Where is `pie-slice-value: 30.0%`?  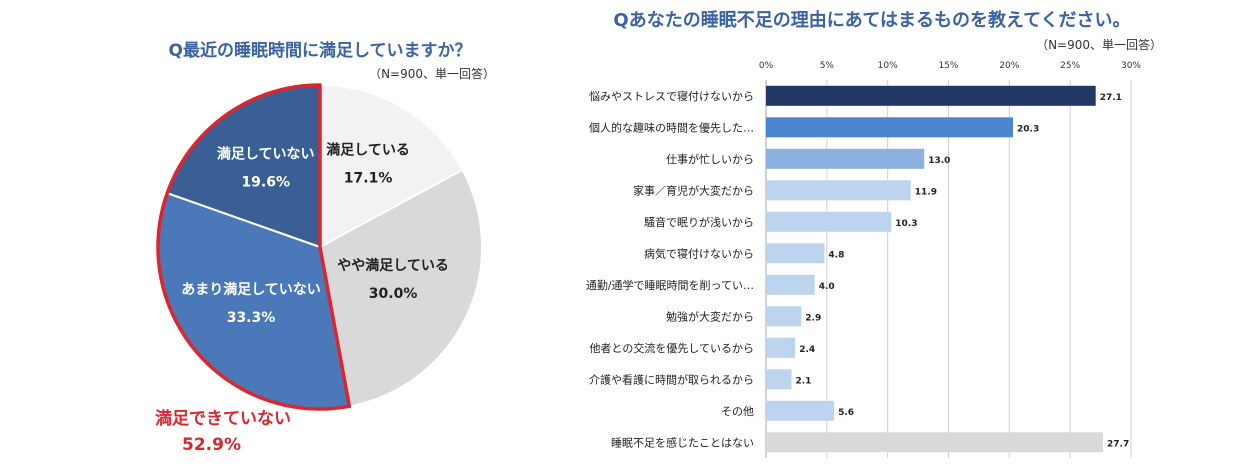
pie-slice-value: 30.0% is located at coordinates (393, 294).